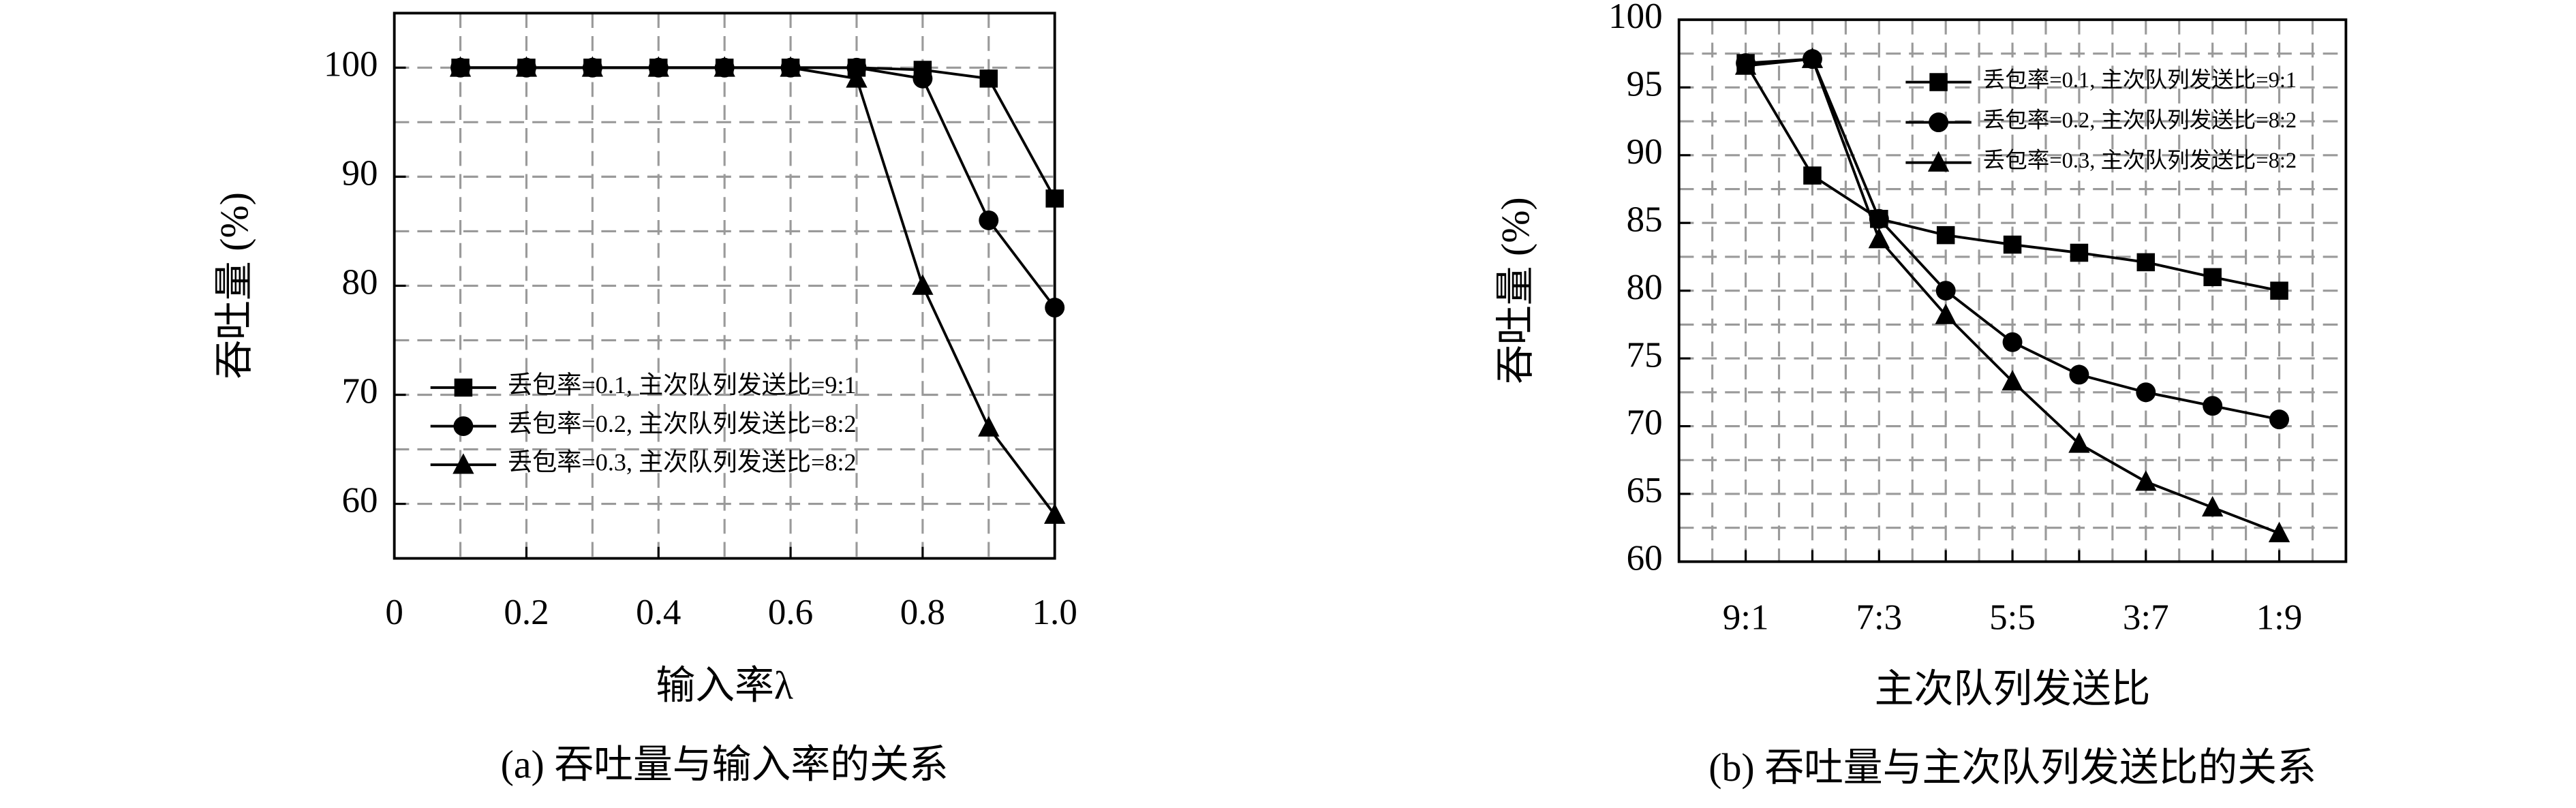 The image size is (2576, 808). Describe the element at coordinates (923, 612) in the screenshot. I see `x-tick-label: 0.8` at that location.